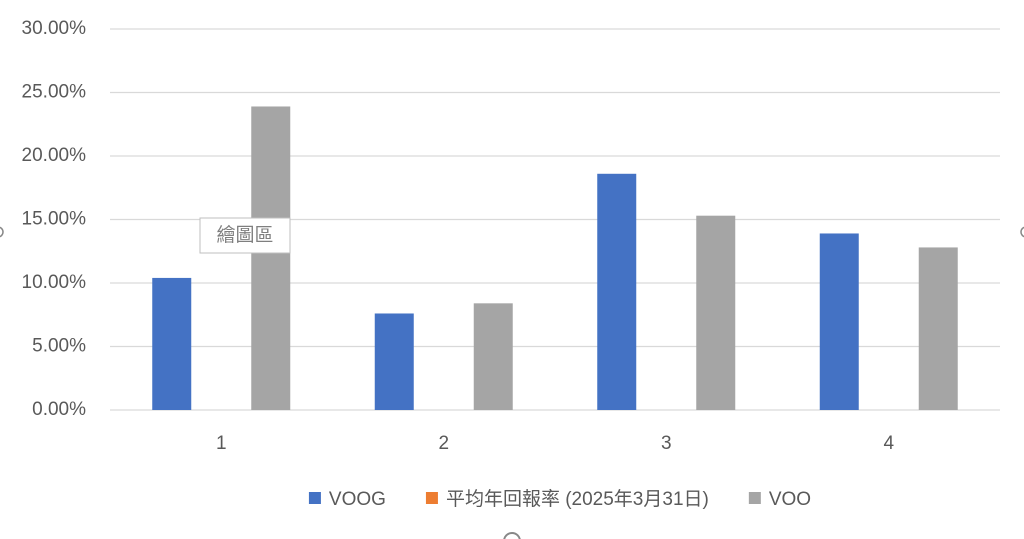 The height and width of the screenshot is (539, 1024). I want to click on legend: VOOG 平均年回報率 (2025年3月31日) VOO, so click(559, 499).